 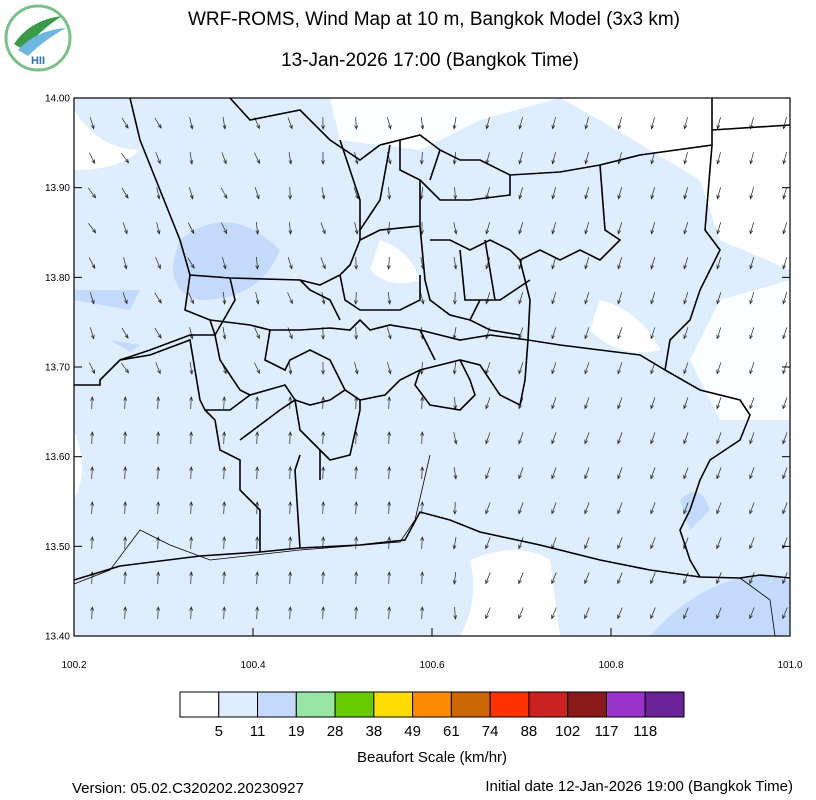 I want to click on colorbar-label: 49, so click(x=412, y=731).